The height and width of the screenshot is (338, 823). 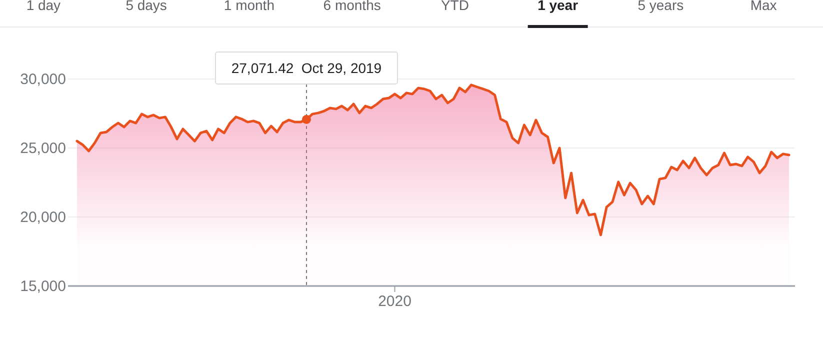 What do you see at coordinates (395, 301) in the screenshot?
I see `x-tick-label: 2020` at bounding box center [395, 301].